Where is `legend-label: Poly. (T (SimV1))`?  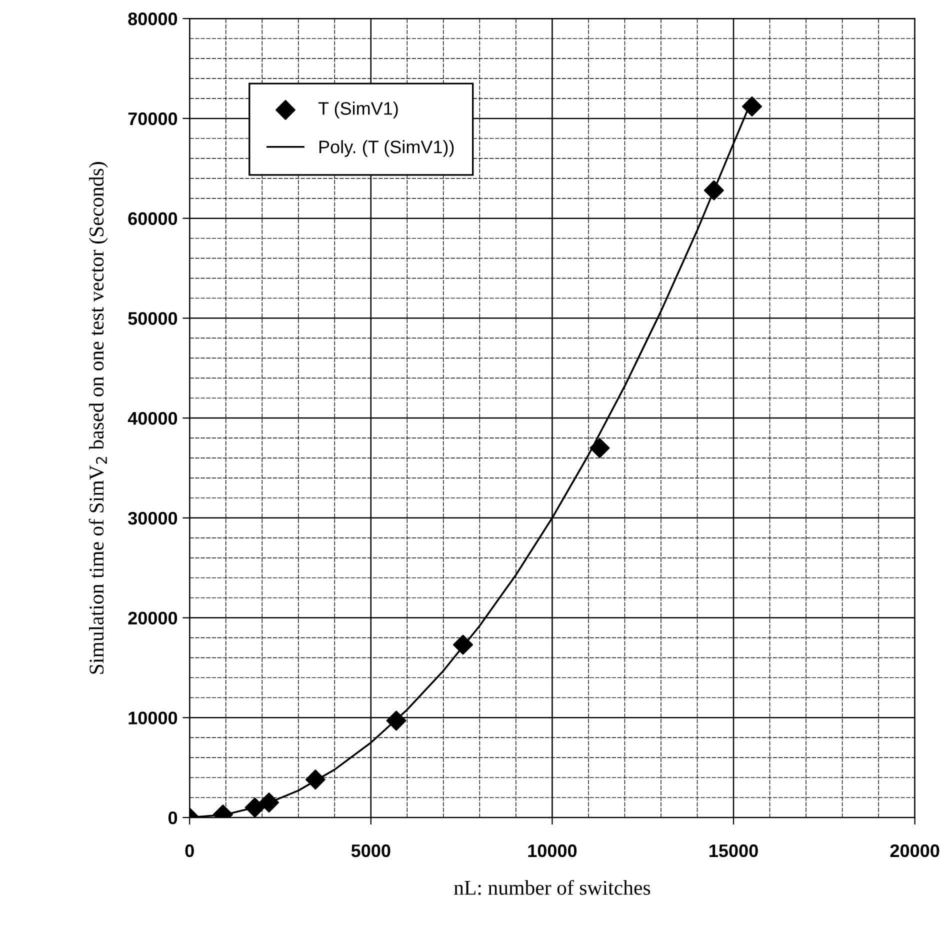 legend-label: Poly. (T (SimV1)) is located at coordinates (386, 148).